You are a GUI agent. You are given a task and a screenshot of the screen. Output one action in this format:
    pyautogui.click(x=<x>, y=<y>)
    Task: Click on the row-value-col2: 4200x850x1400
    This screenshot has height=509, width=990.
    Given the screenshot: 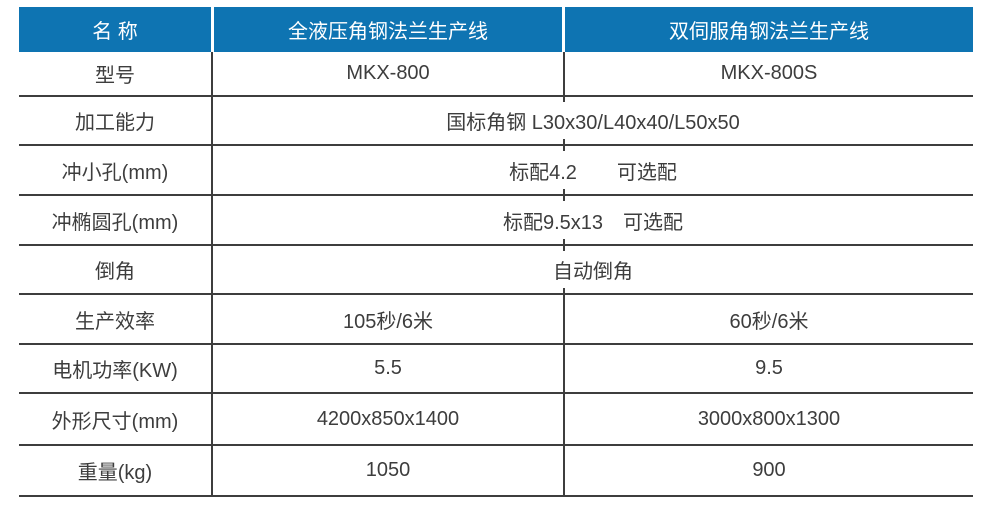 What is the action you would take?
    pyautogui.click(x=389, y=419)
    